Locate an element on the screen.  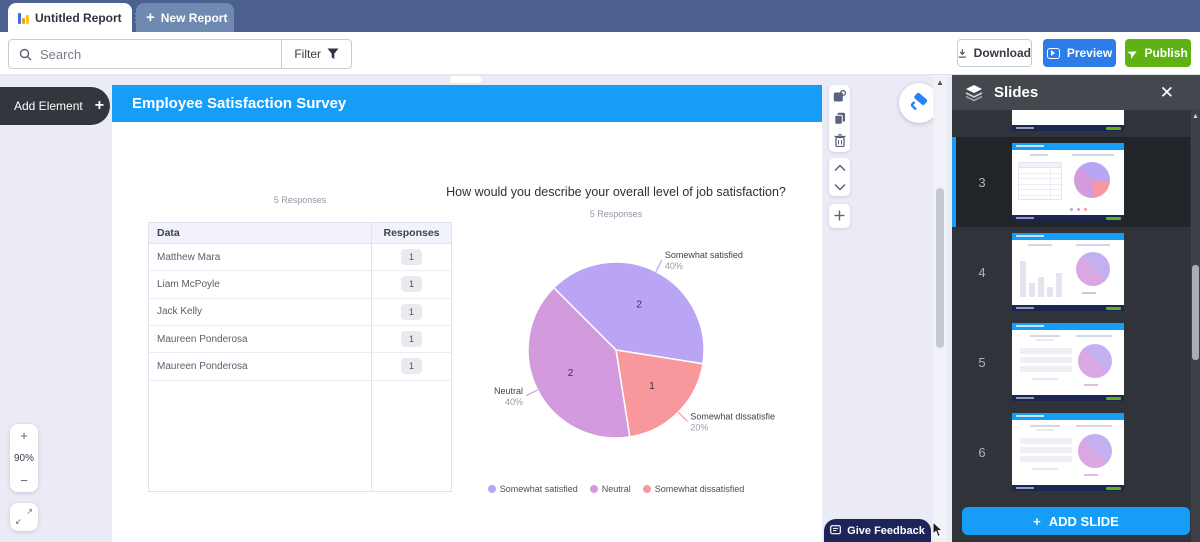
add-element-toolbar is located at coordinates (839, 216).